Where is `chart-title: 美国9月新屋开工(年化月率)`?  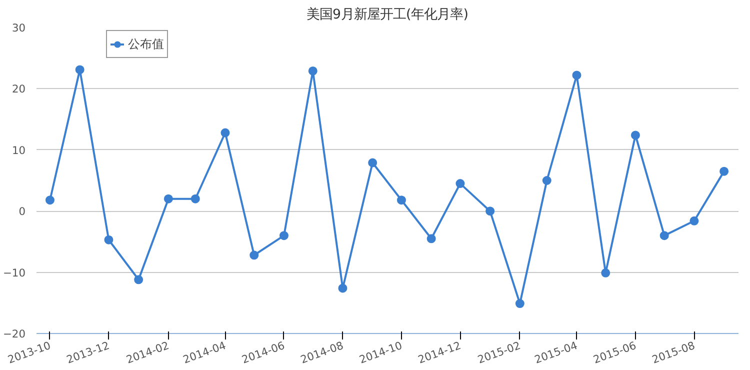
chart-title: 美国9月新屋开工(年化月率) is located at coordinates (387, 14).